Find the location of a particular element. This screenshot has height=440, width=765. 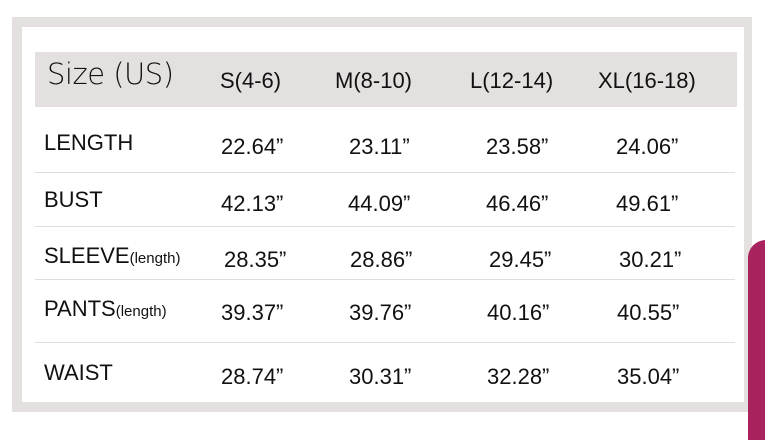

size-header: Size (US) is located at coordinates (110, 74).